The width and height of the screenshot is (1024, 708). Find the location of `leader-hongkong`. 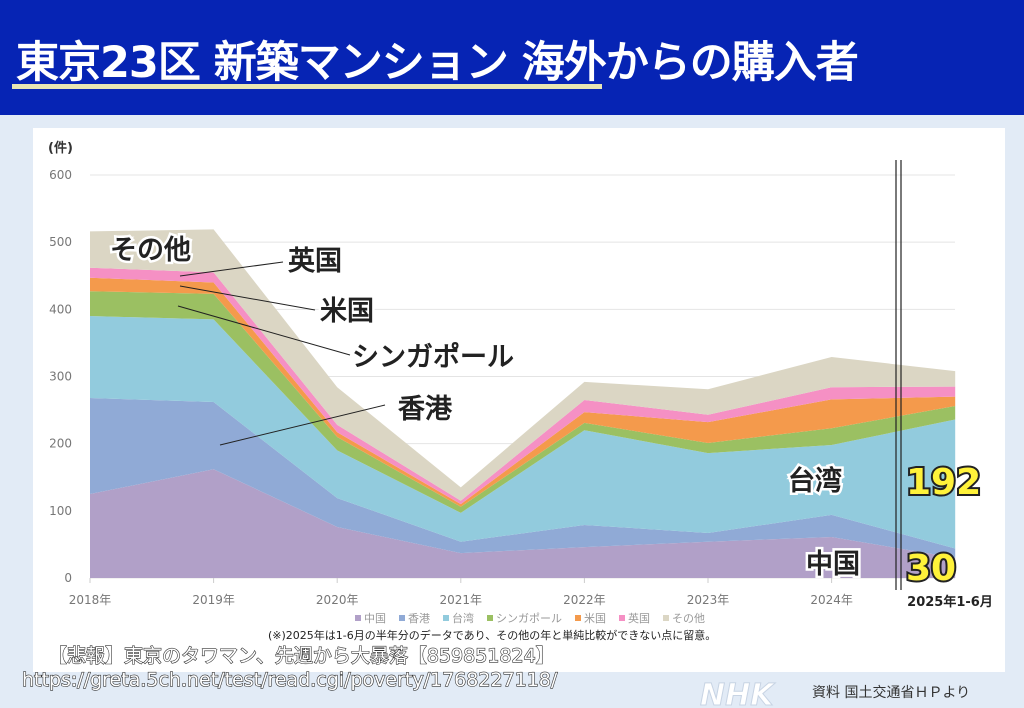

leader-hongkong is located at coordinates (302, 425).